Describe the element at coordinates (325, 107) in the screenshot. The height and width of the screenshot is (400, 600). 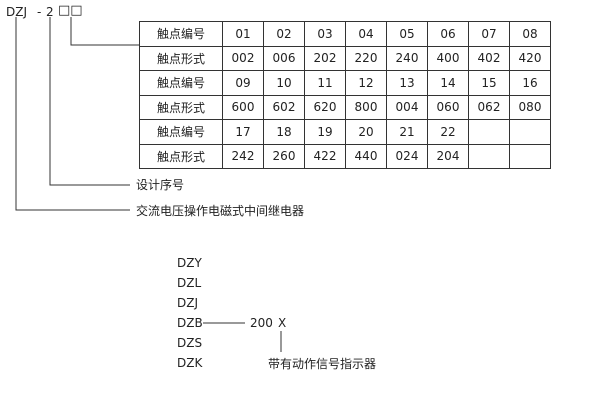
I see `table-cell: 620` at that location.